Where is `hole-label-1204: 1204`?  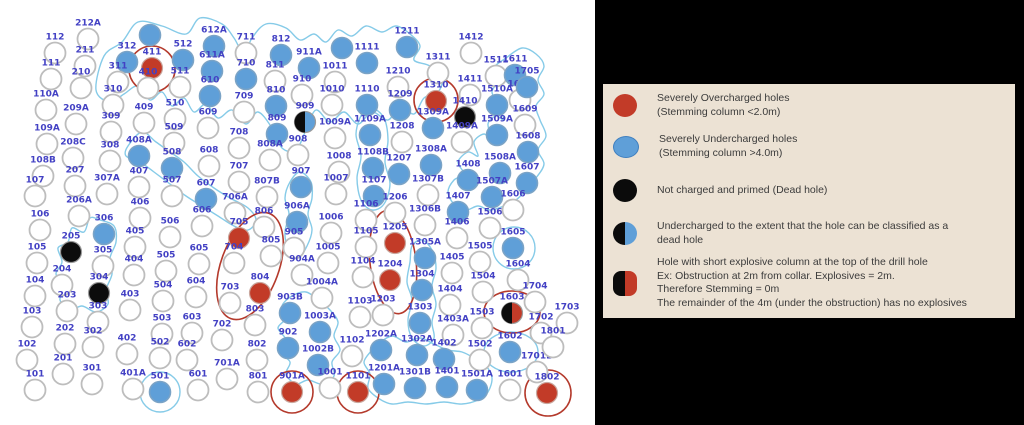
hole-label-1204: 1204 is located at coordinates (389, 265).